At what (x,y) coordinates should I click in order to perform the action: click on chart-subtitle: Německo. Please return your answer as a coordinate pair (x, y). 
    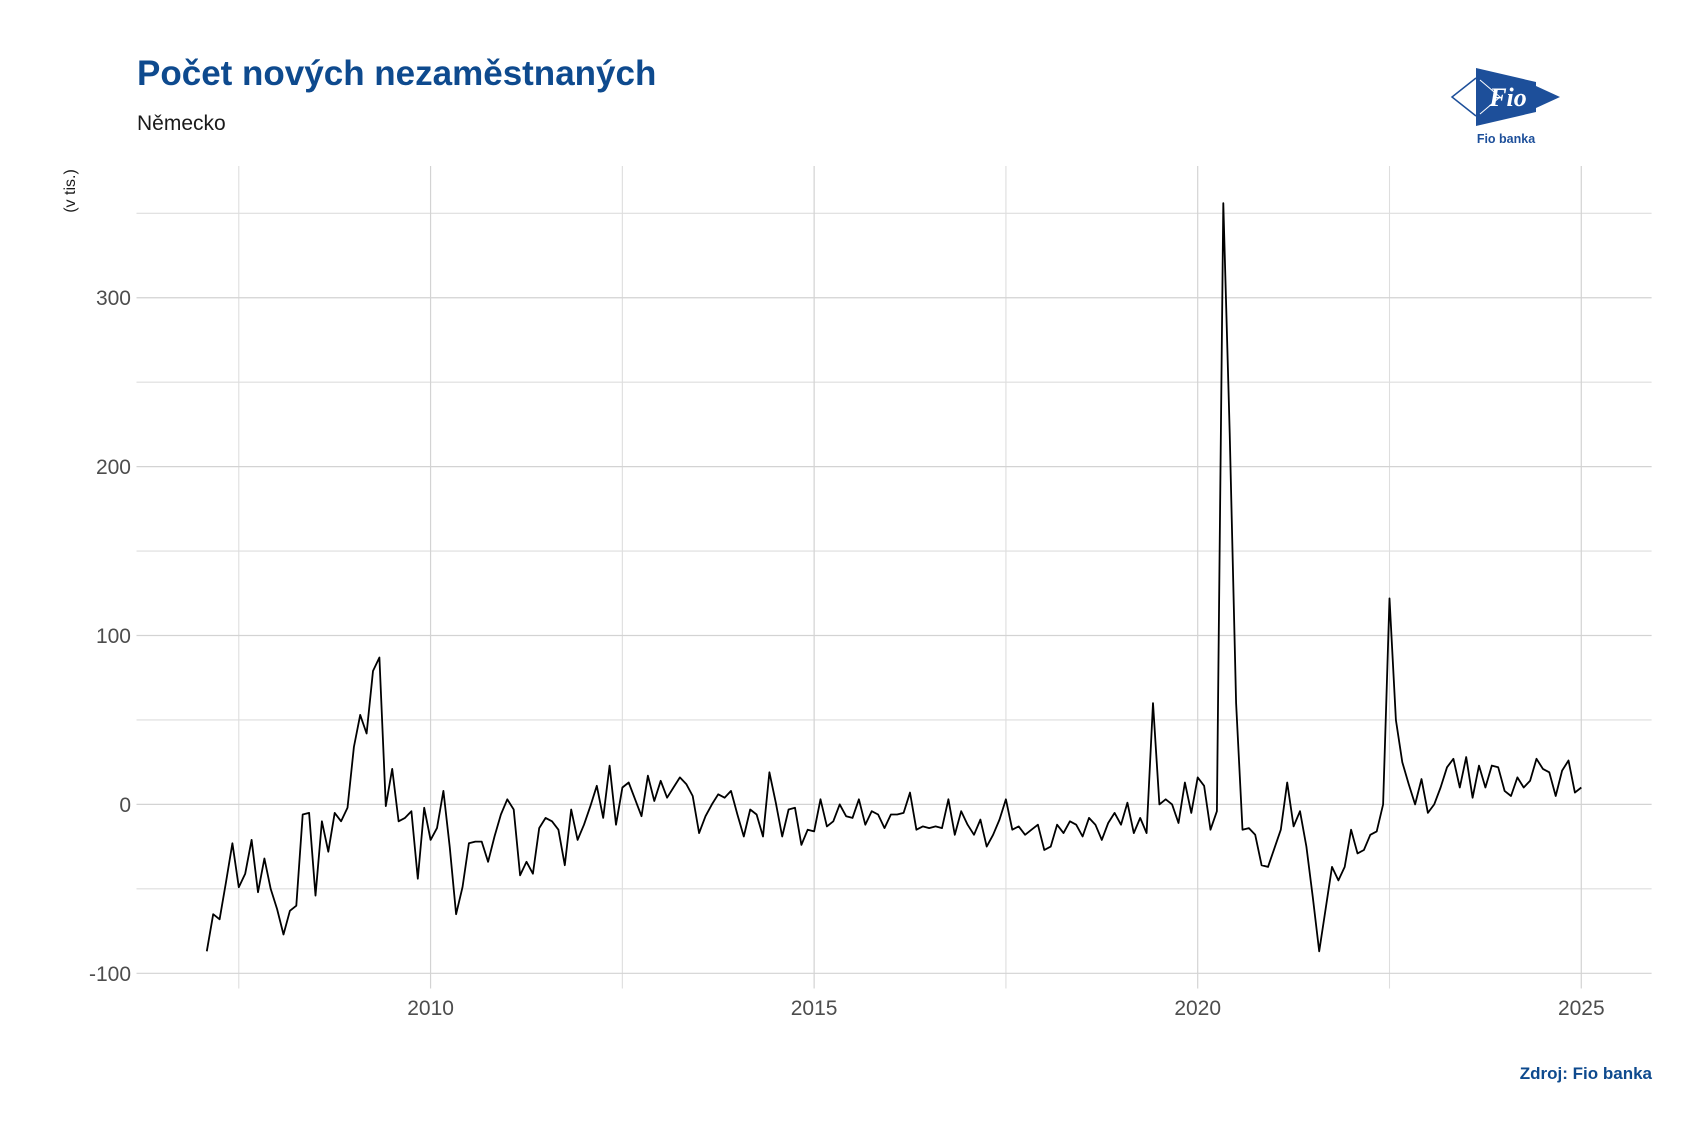
    Looking at the image, I should click on (181, 123).